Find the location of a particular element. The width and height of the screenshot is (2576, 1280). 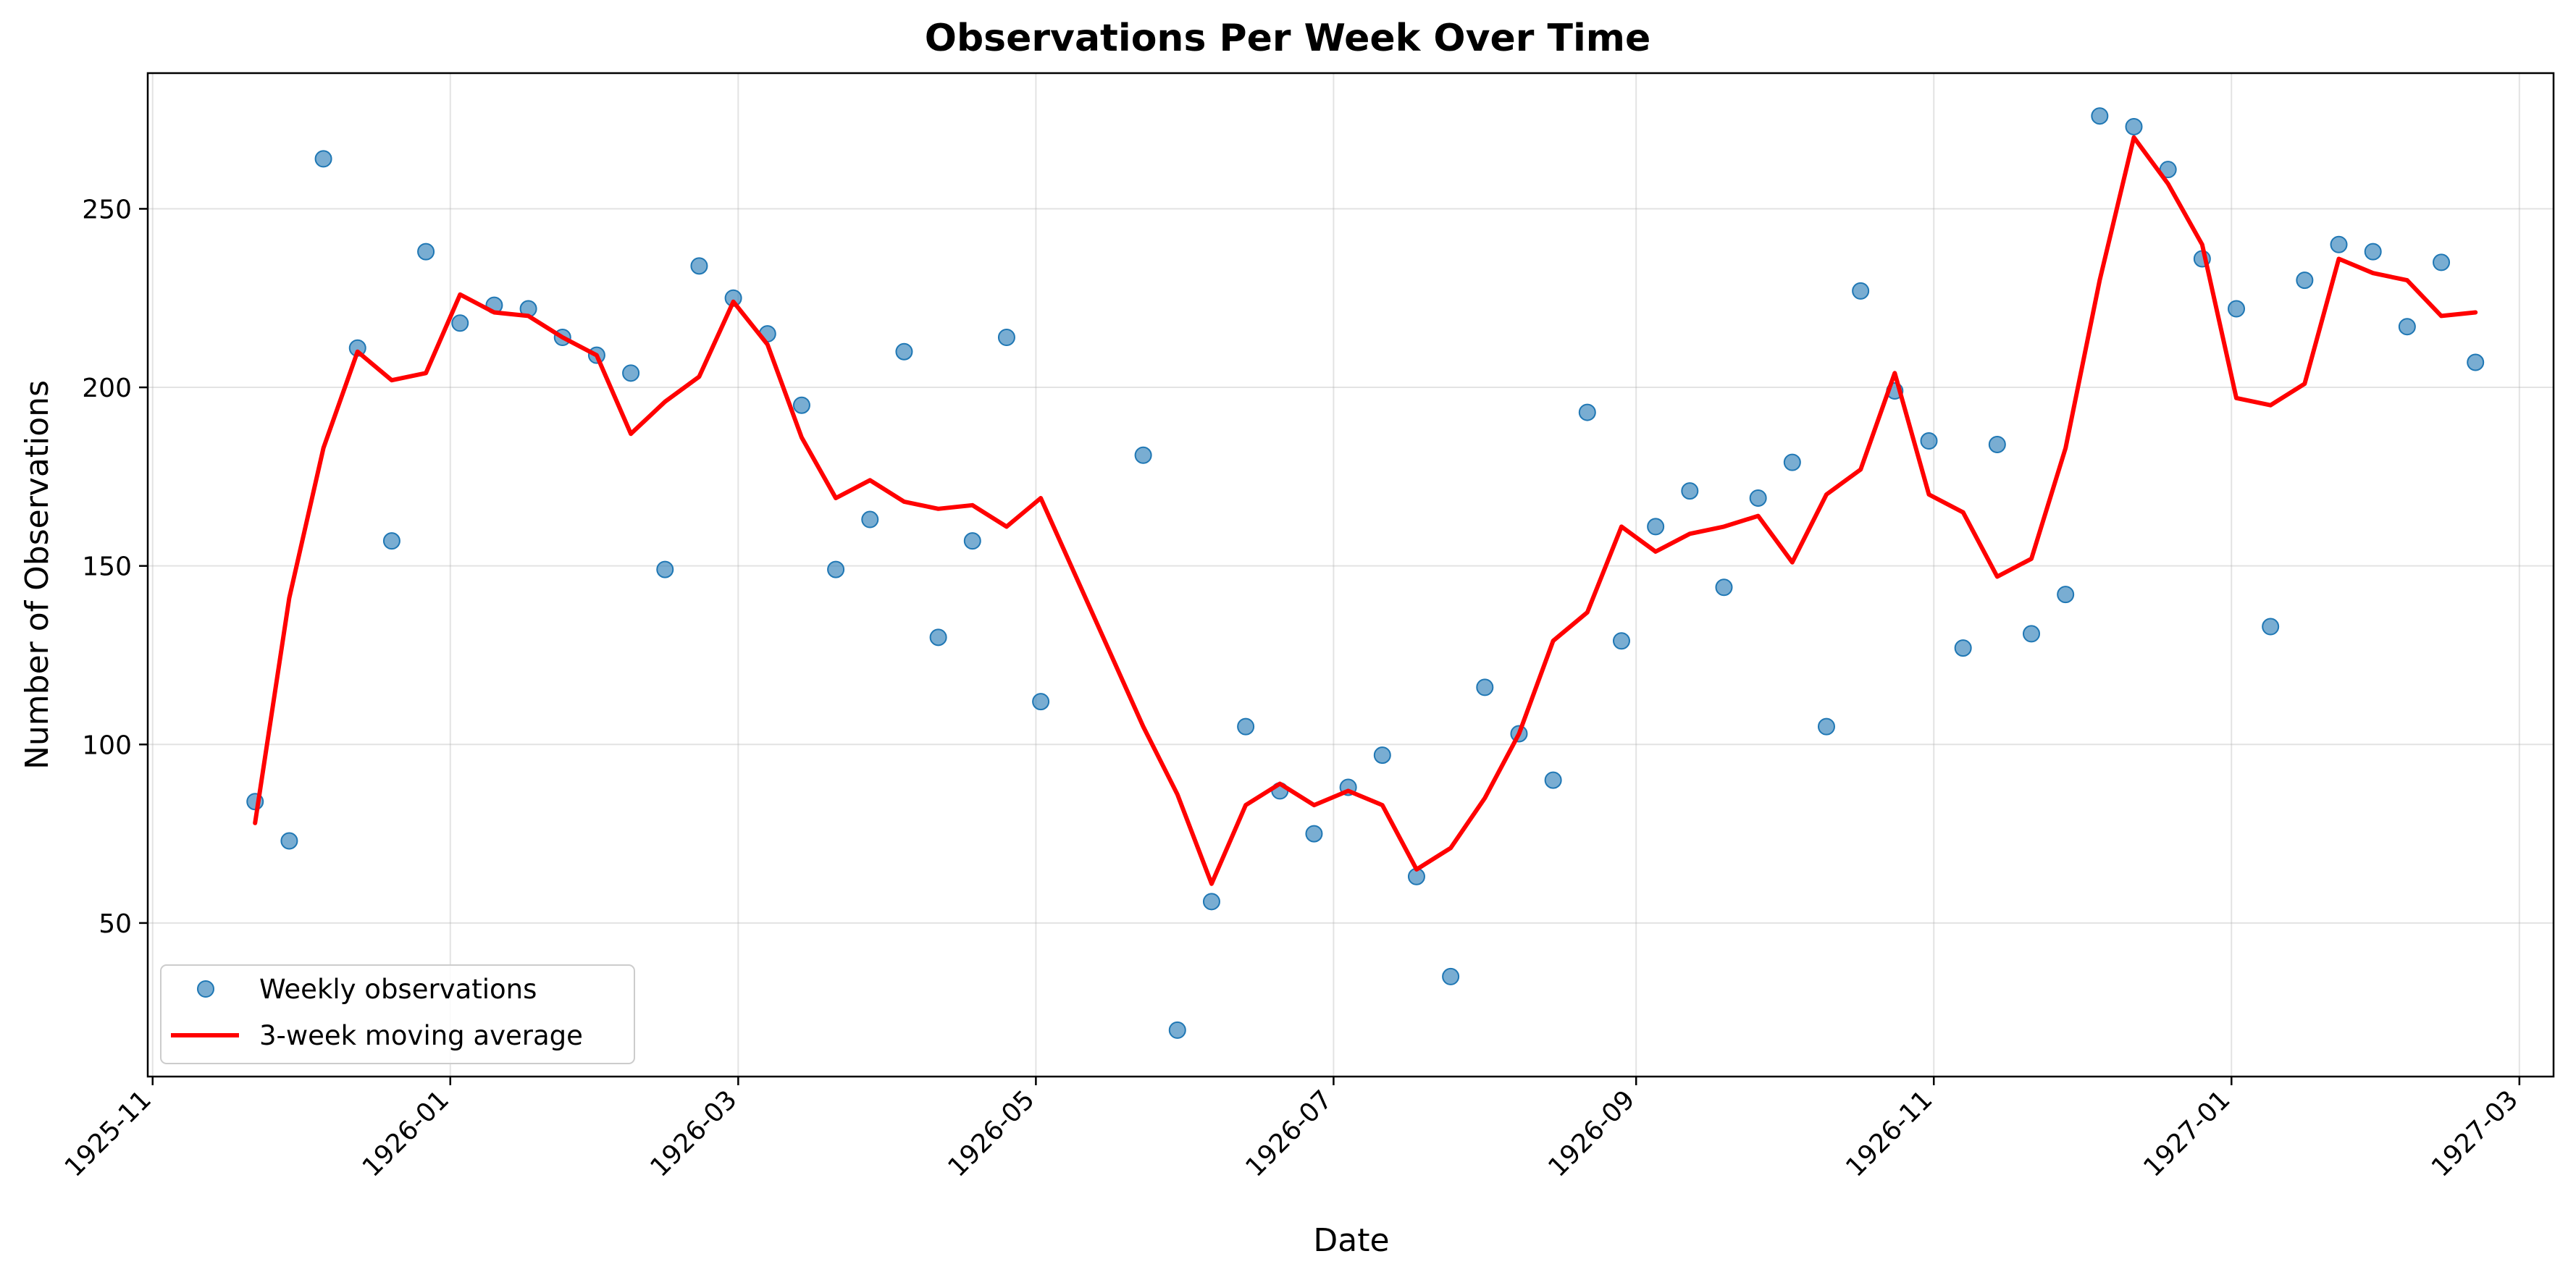

legend-label-weekly-observations: Weekly observations is located at coordinates (398, 989).